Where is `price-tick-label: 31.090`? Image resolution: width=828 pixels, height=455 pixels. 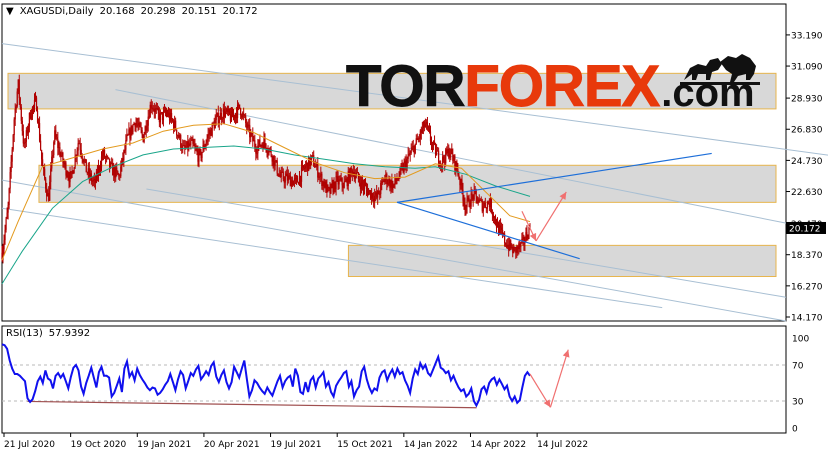
price-tick-label: 31.090 is located at coordinates (807, 68).